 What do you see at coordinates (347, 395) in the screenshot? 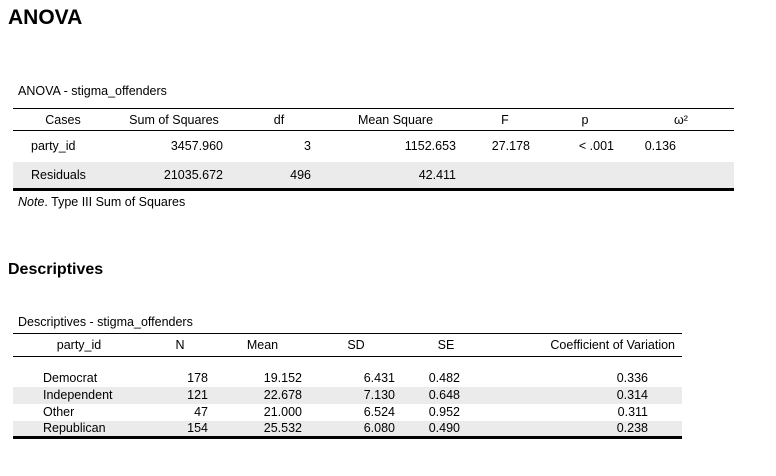
I see `descr-row-independent: Independent 121 22.678 7.130 0.648 0.314` at bounding box center [347, 395].